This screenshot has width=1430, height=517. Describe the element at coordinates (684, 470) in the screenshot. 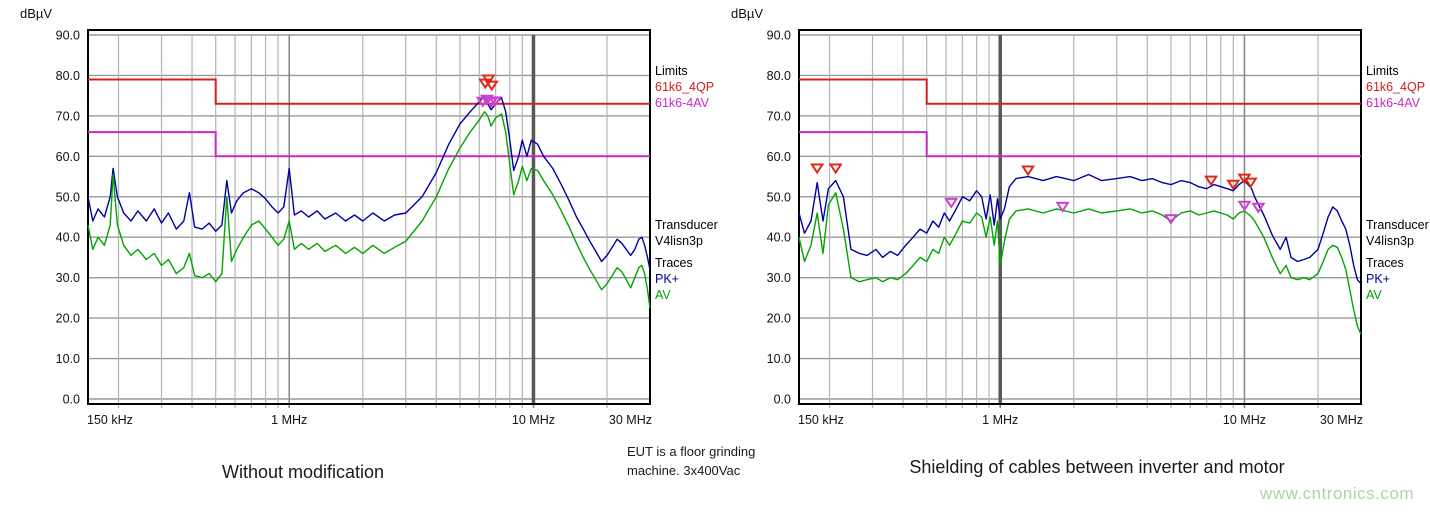

I see `eut-note-line2: machine. 3x400Vac` at that location.